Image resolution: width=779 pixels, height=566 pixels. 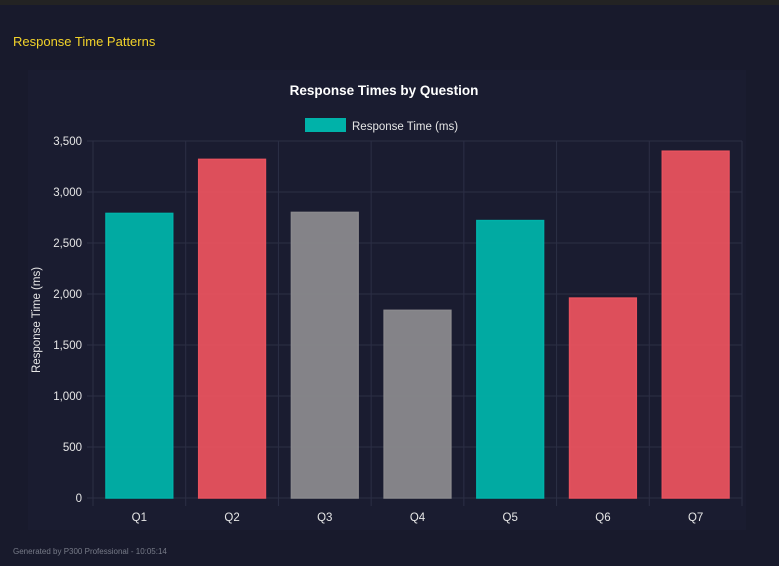 What do you see at coordinates (417, 404) in the screenshot?
I see `bar-q4` at bounding box center [417, 404].